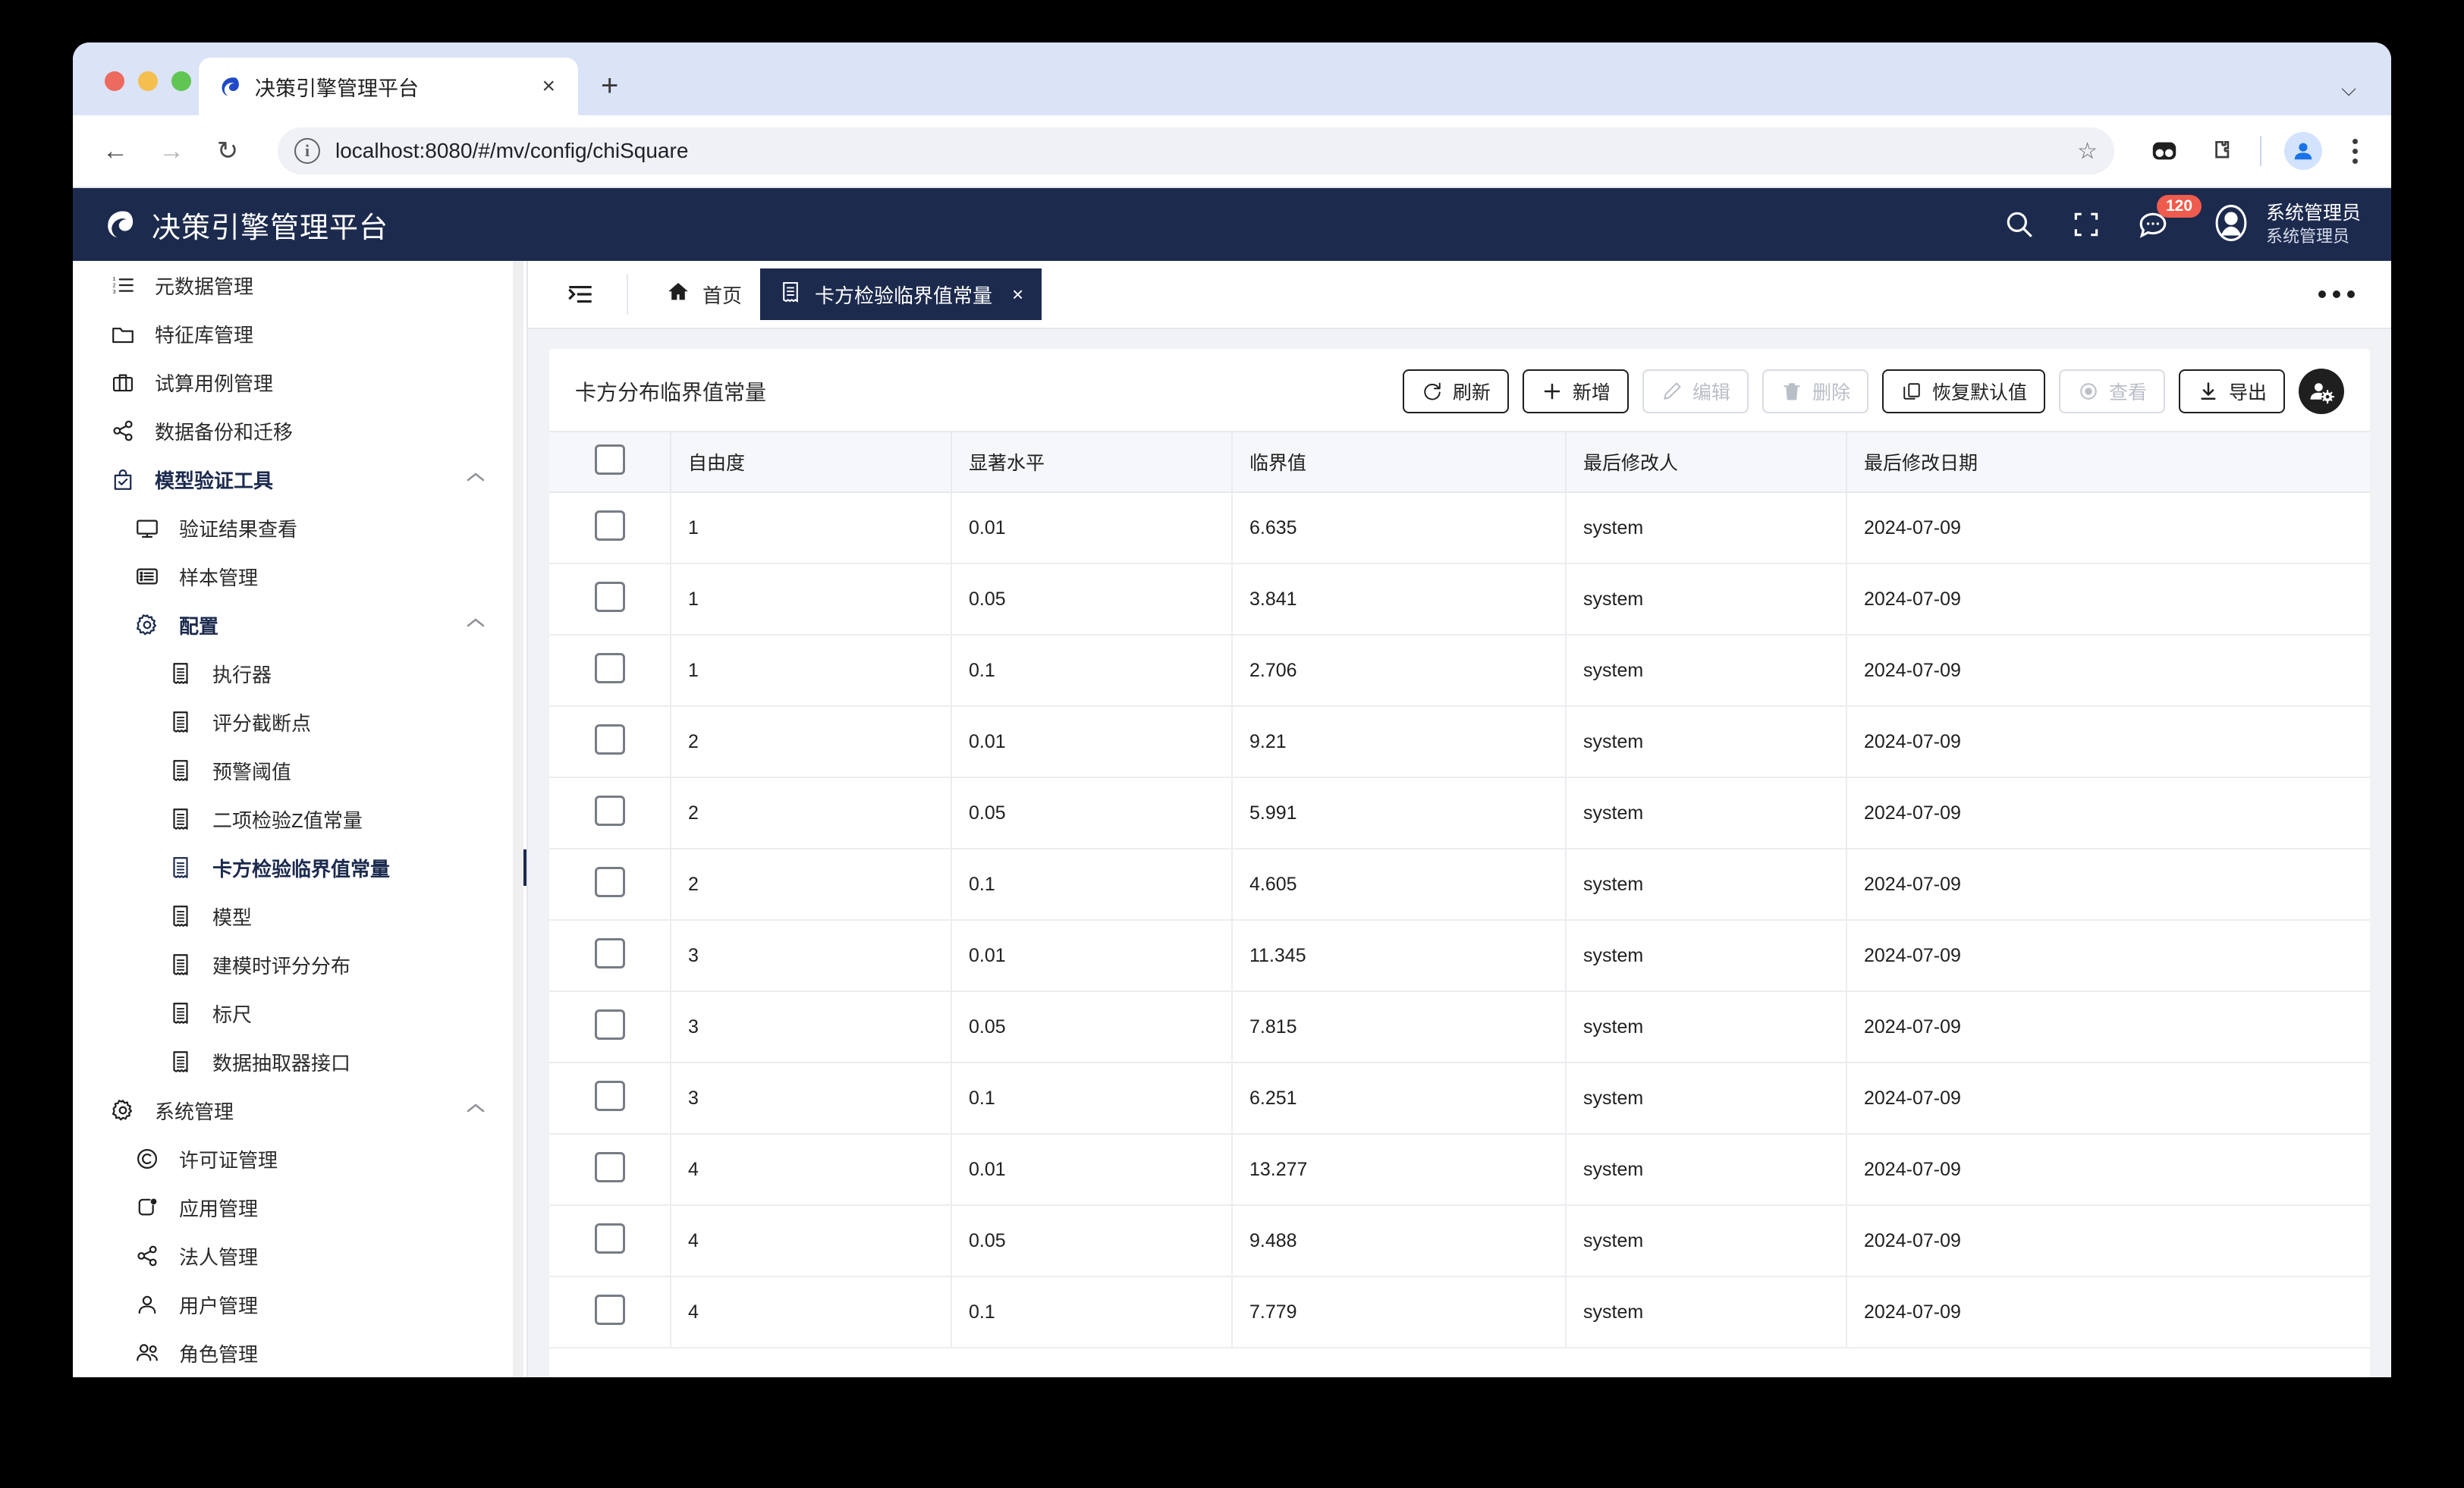 Image resolution: width=2464 pixels, height=1488 pixels. I want to click on sidebar-item-15: 标尺, so click(299, 1013).